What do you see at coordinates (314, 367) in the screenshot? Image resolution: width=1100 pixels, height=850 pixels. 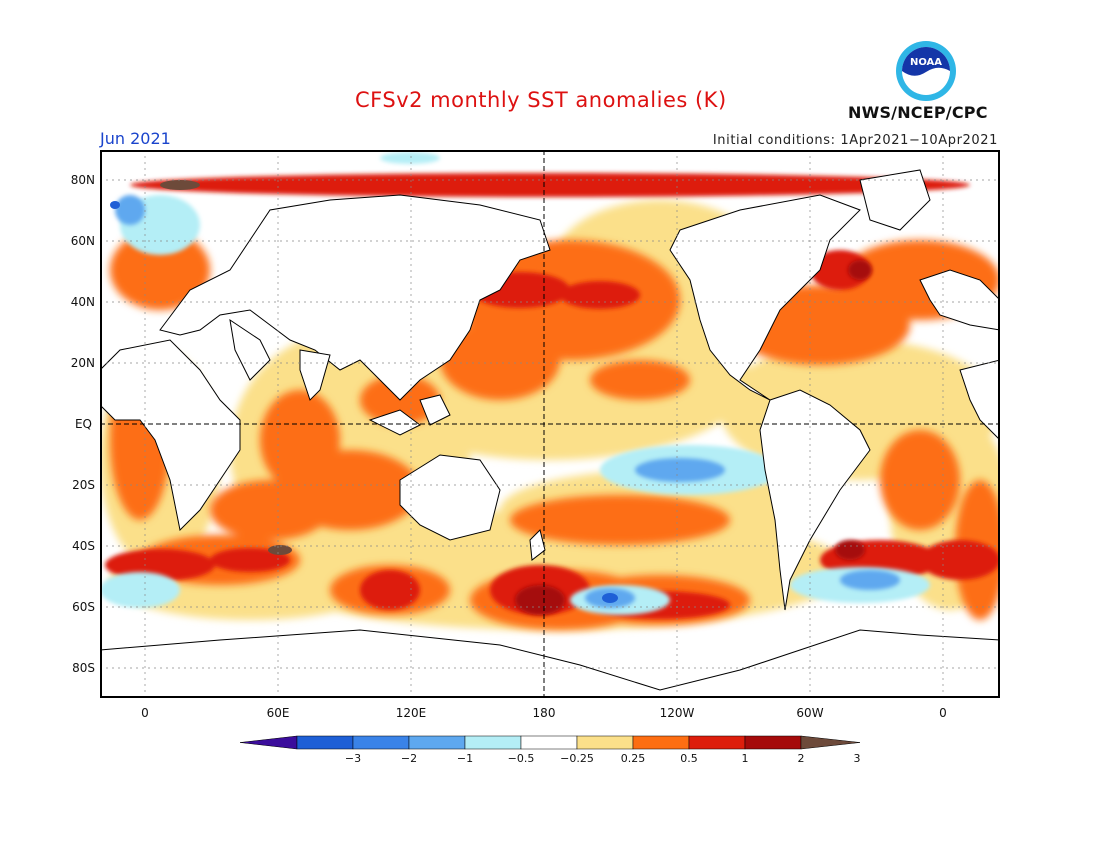 I see `anomaly-extreme-warm` at bounding box center [314, 367].